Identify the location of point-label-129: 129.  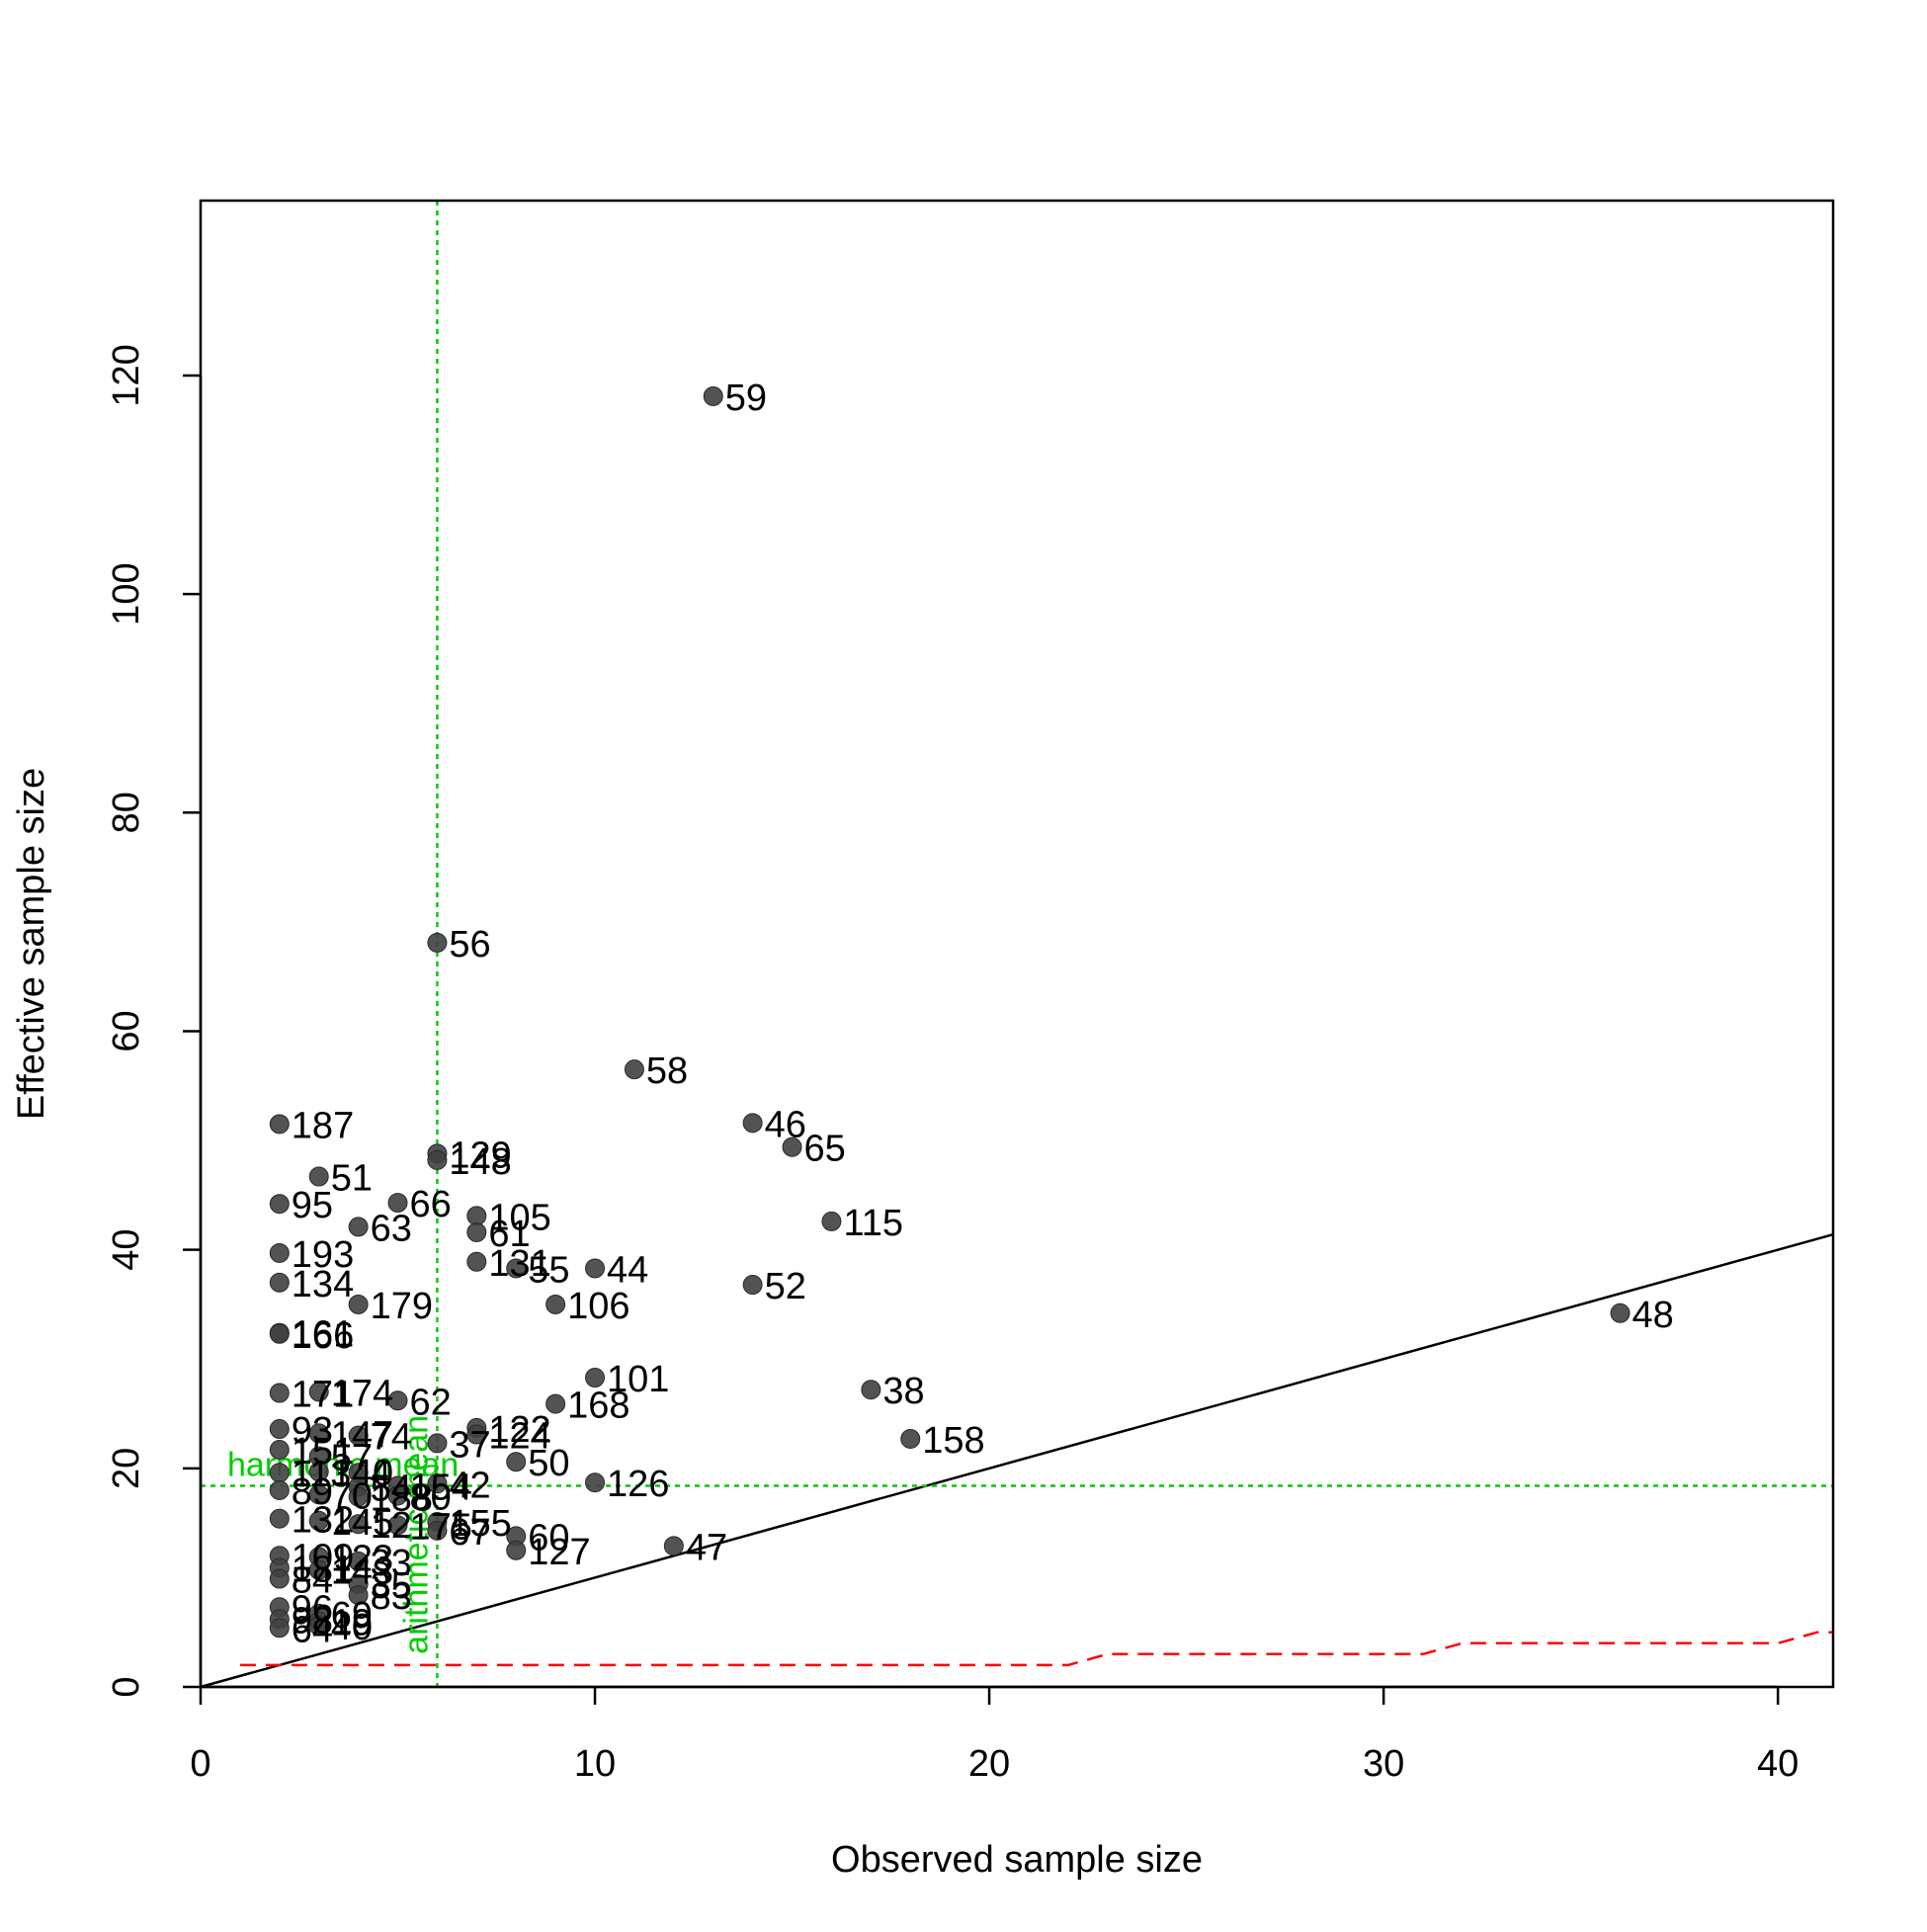
(480, 1155).